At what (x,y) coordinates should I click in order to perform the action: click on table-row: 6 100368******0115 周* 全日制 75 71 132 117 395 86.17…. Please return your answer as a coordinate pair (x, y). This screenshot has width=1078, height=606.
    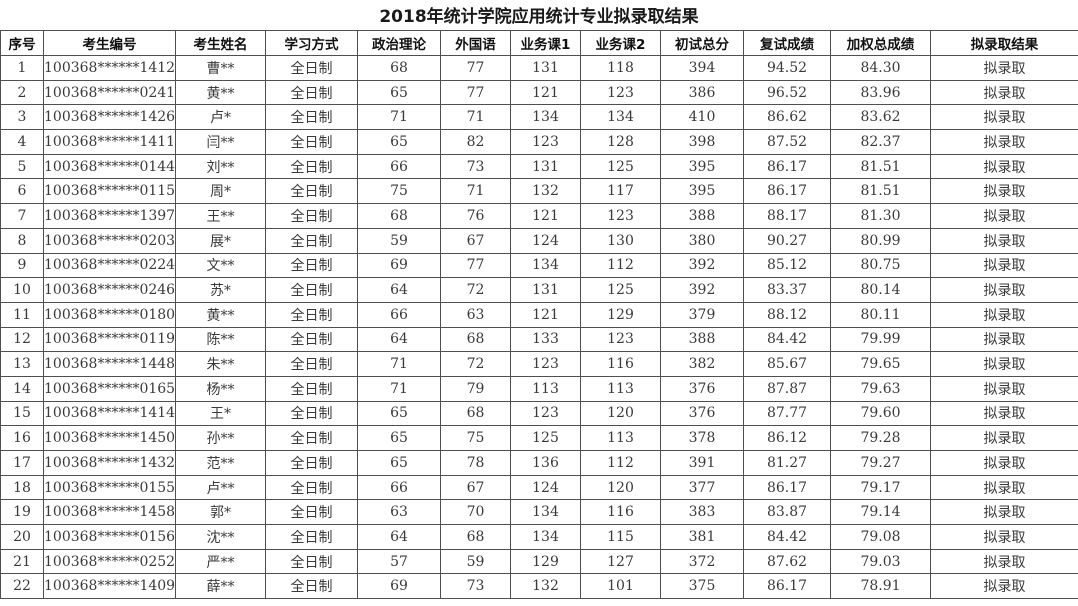
    Looking at the image, I should click on (539, 191).